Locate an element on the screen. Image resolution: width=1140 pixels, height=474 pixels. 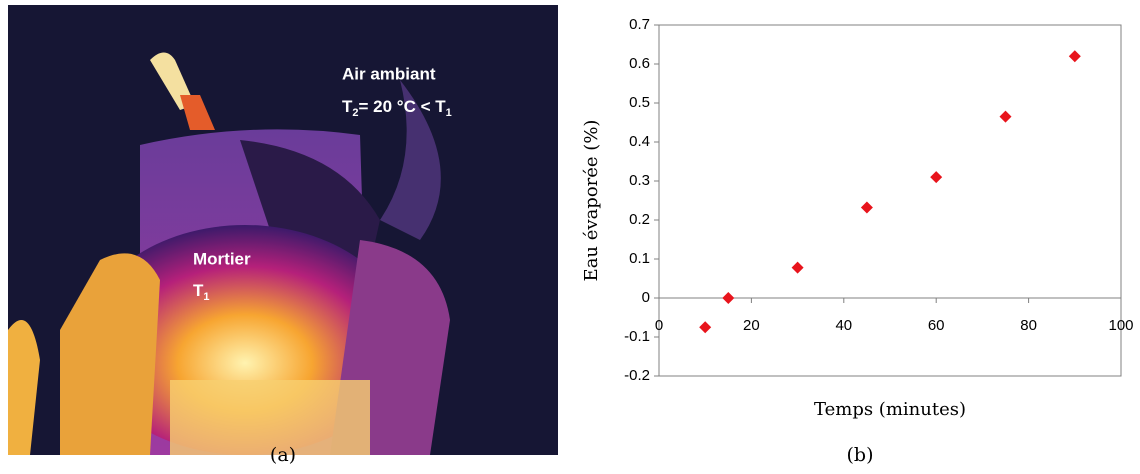
y-tick-label: 0.4 is located at coordinates (639, 141).